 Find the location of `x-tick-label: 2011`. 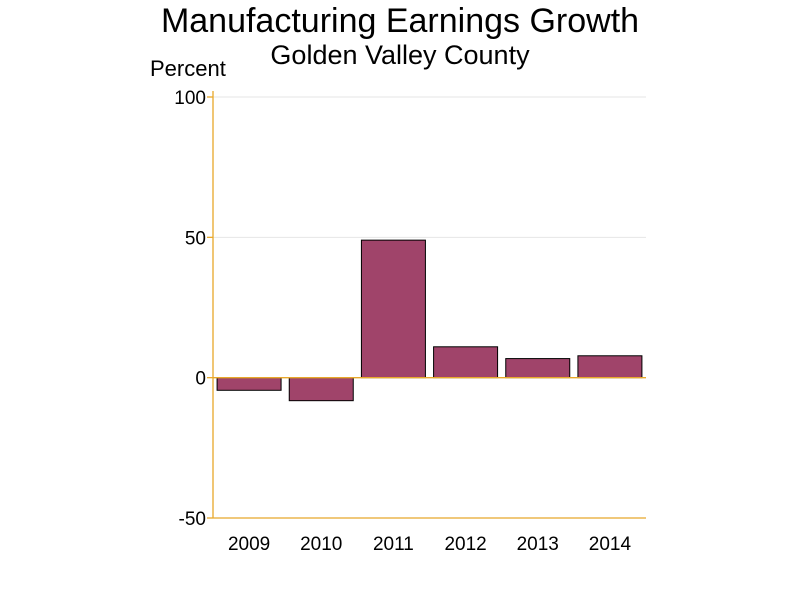

x-tick-label: 2011 is located at coordinates (393, 544).